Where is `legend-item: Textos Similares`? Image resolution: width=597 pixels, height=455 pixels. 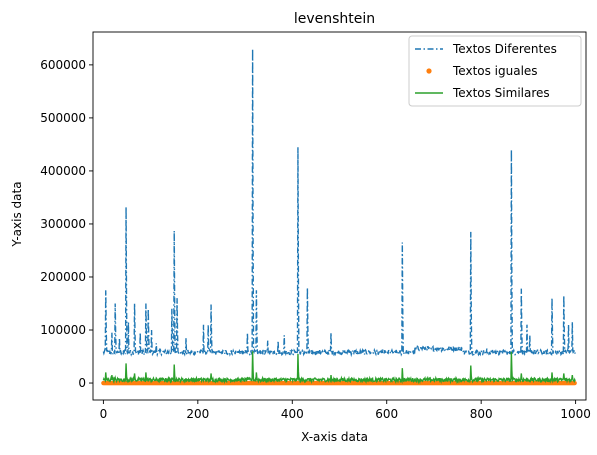
legend-item: Textos Similares is located at coordinates (482, 93).